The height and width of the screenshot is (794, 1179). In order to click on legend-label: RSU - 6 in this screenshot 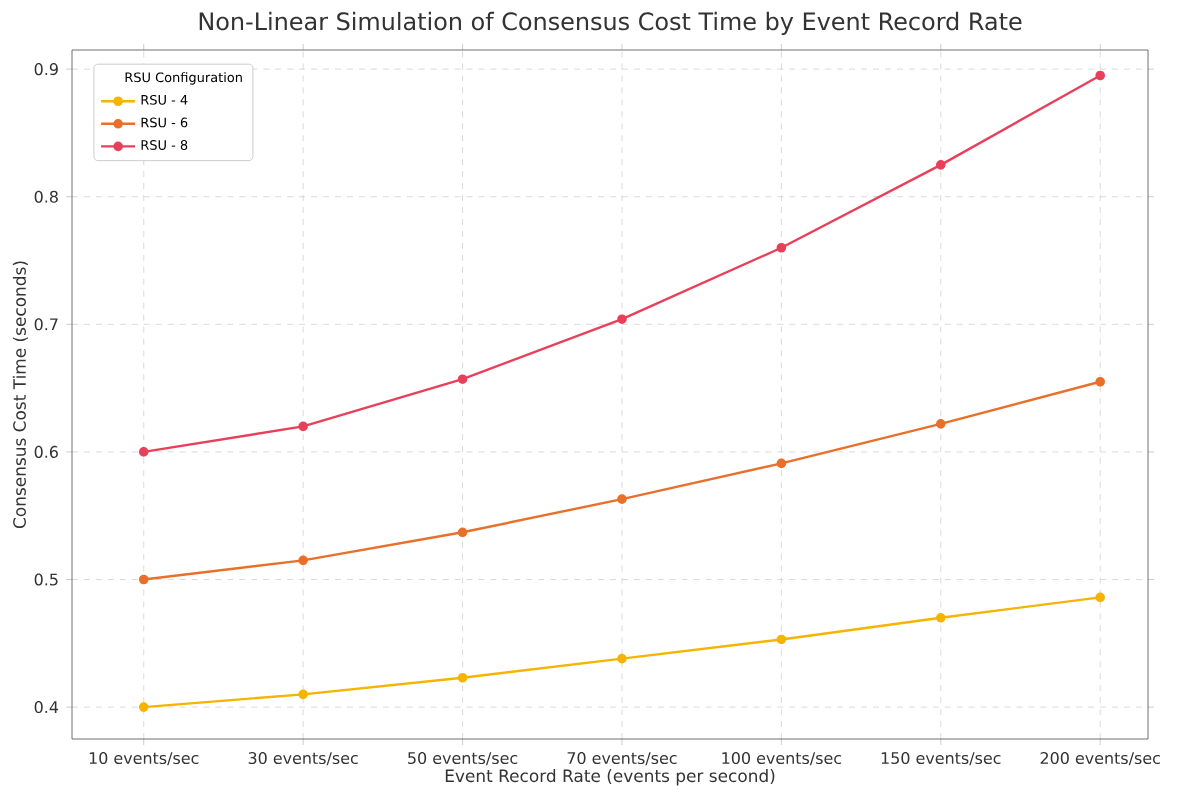, I will do `click(164, 122)`.